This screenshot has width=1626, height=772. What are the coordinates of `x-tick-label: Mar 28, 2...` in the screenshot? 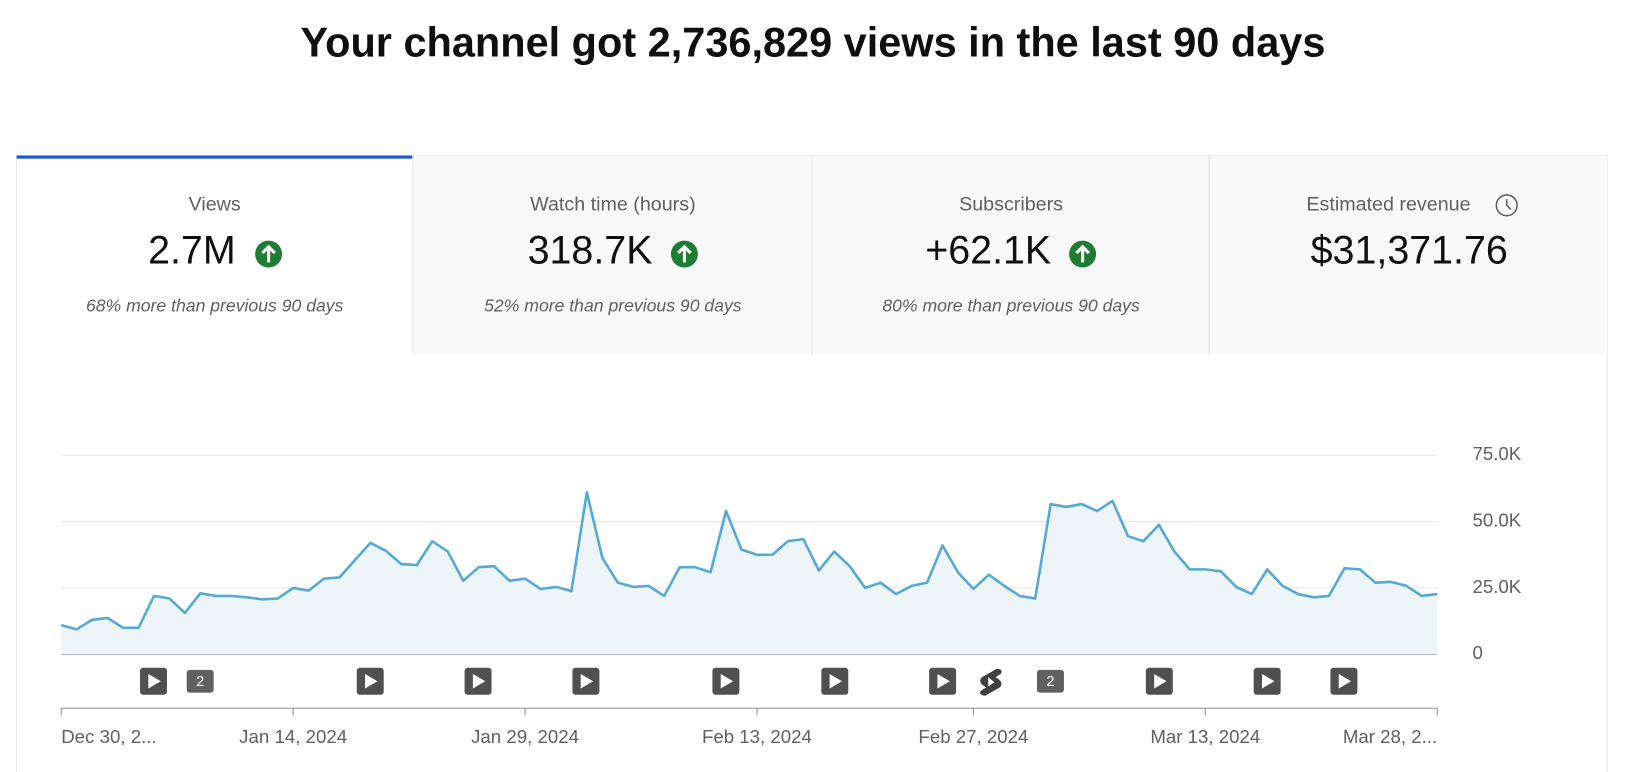 It's located at (1390, 736).